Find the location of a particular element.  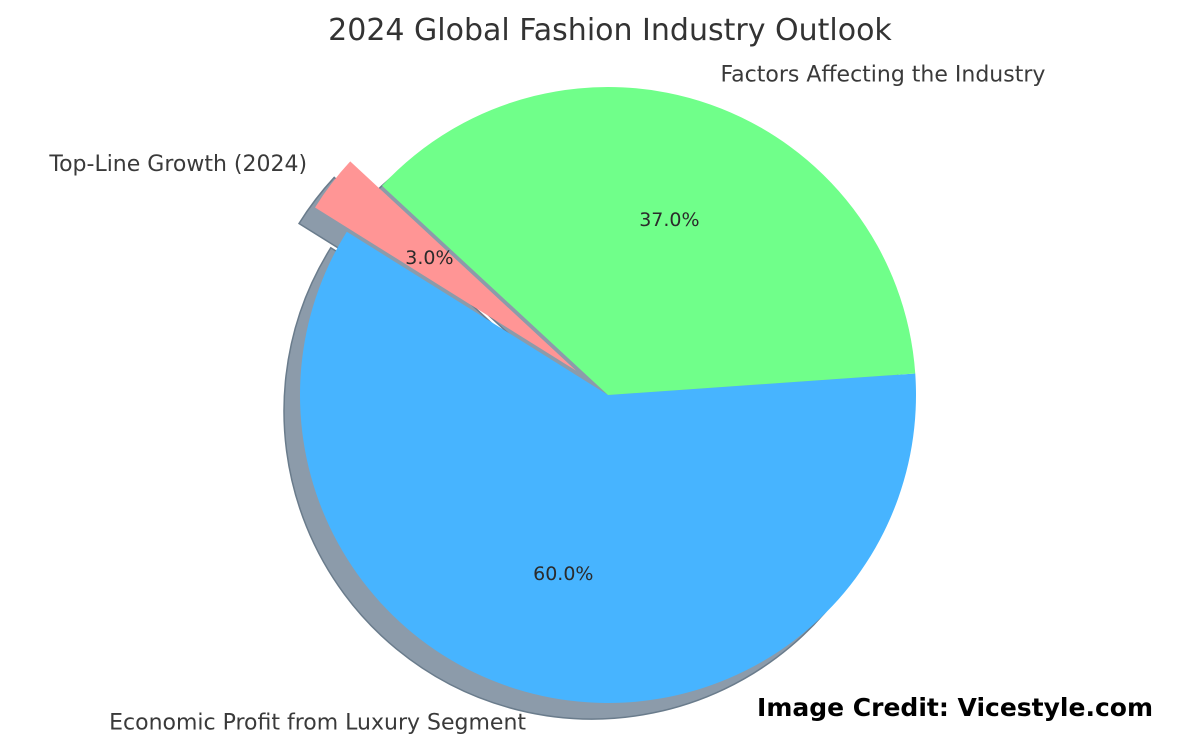

image-credit: Image Credit: Vicestyle.com is located at coordinates (955, 707).